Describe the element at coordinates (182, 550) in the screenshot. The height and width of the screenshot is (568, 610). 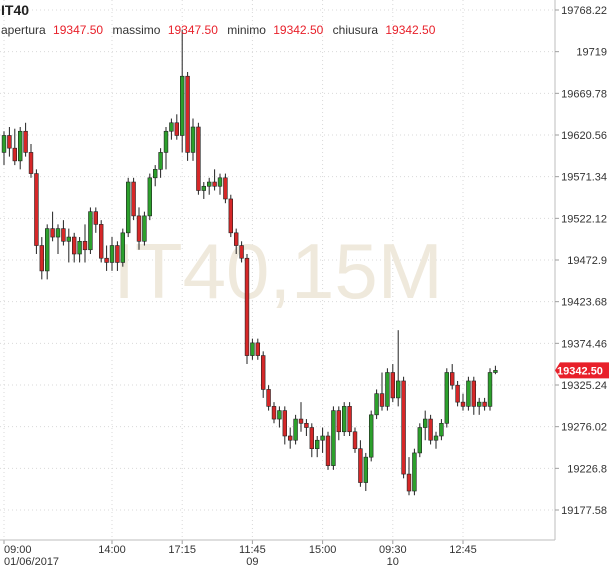
I see `x-tick-label: 17:15` at that location.